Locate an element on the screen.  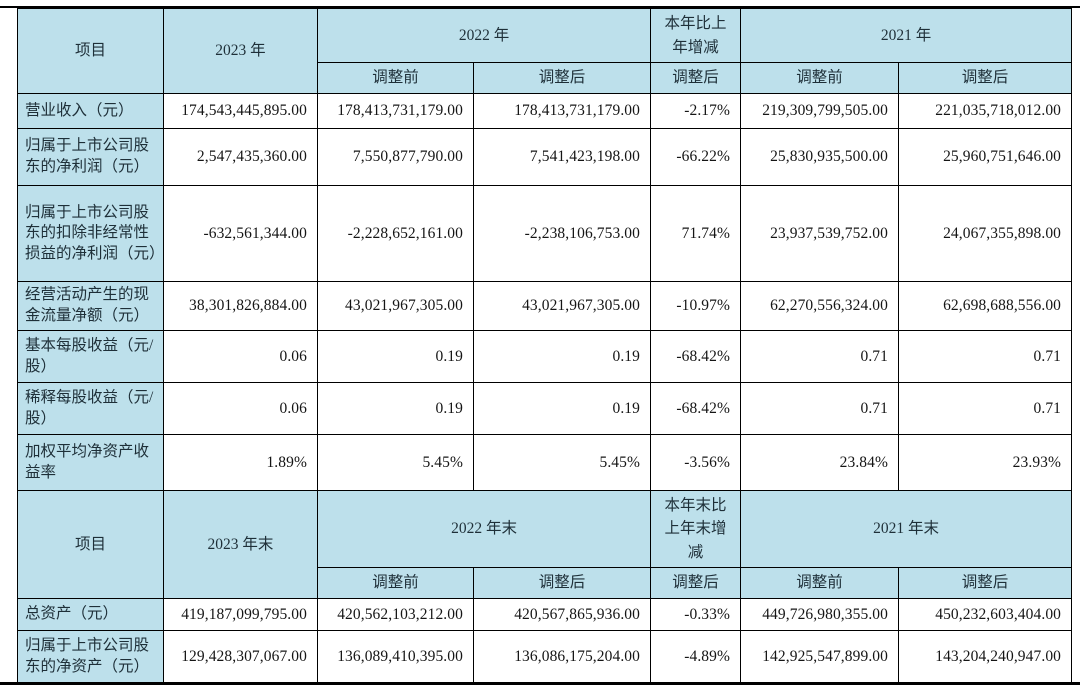
subheader-2022-after: 调整后 is located at coordinates (562, 78).